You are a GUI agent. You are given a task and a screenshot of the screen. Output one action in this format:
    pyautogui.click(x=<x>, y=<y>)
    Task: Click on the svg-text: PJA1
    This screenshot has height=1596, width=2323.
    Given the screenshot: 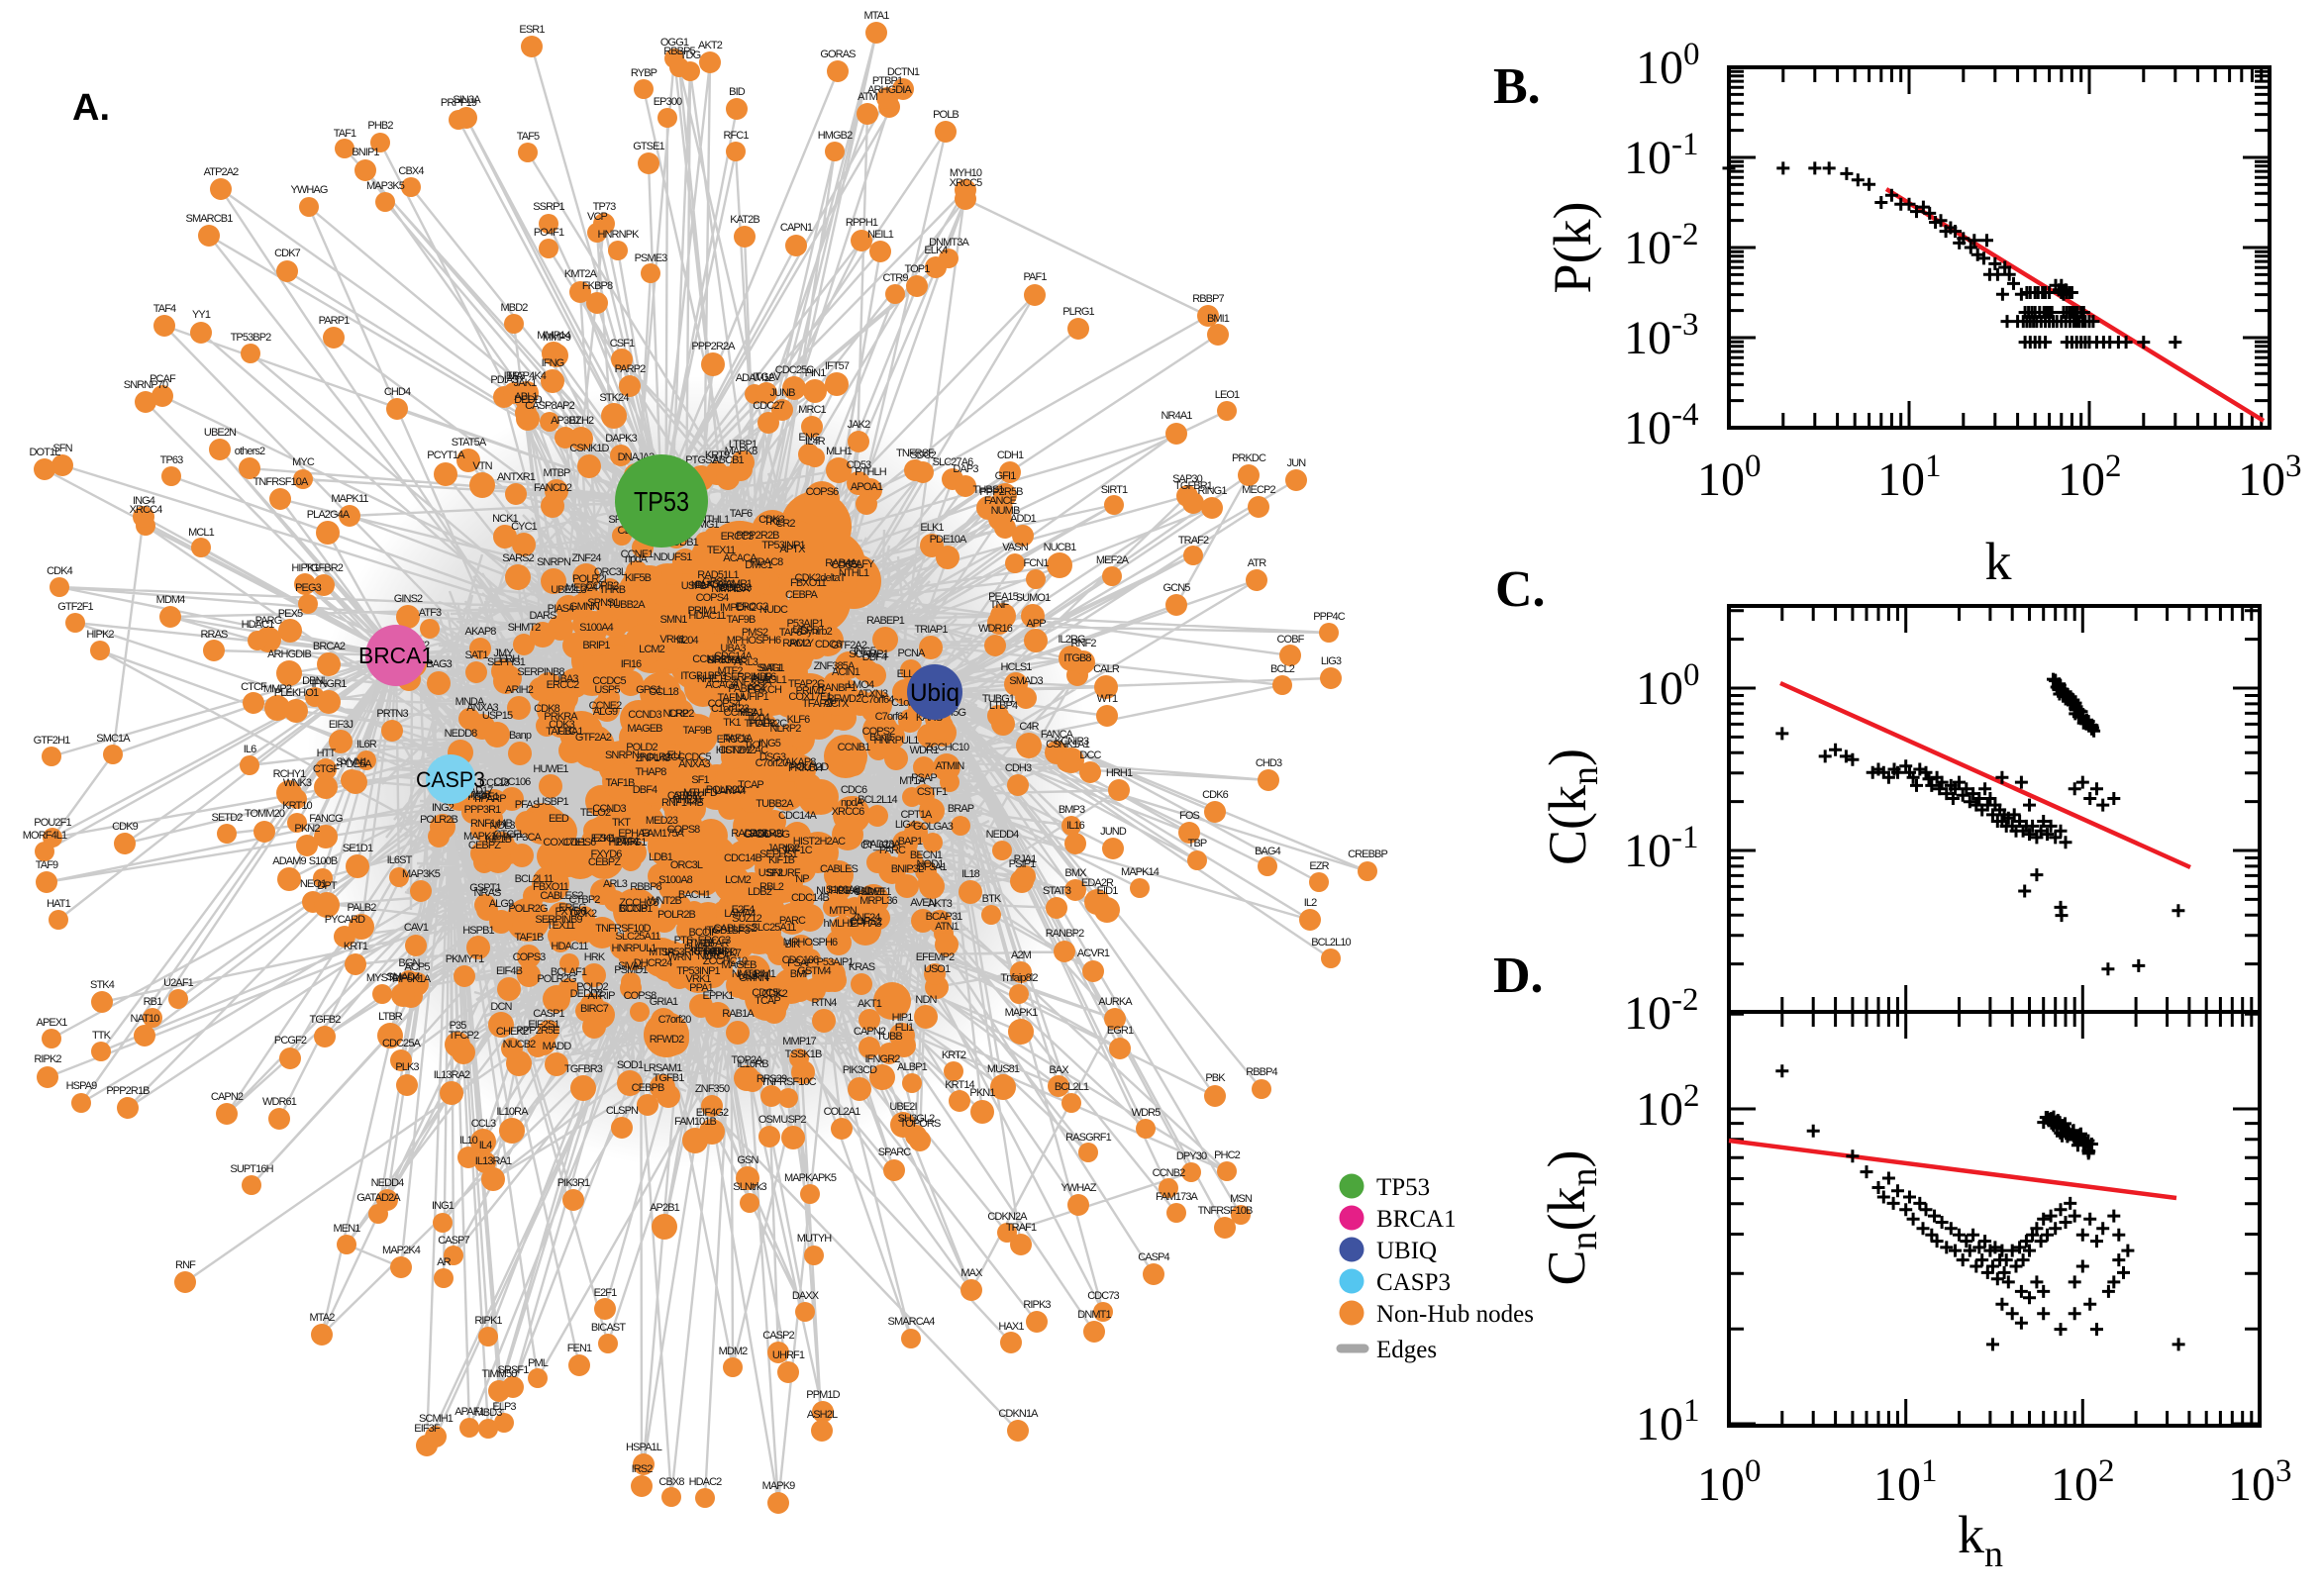 What is the action you would take?
    pyautogui.click(x=1025, y=859)
    